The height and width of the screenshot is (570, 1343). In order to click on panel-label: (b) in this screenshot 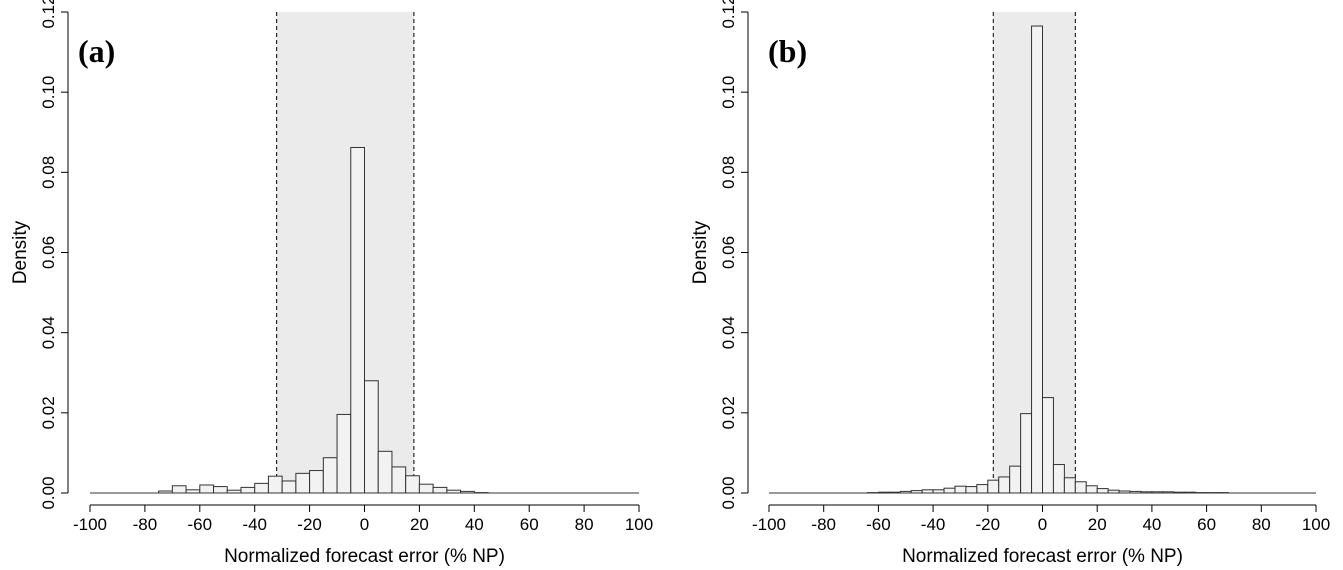, I will do `click(787, 51)`.